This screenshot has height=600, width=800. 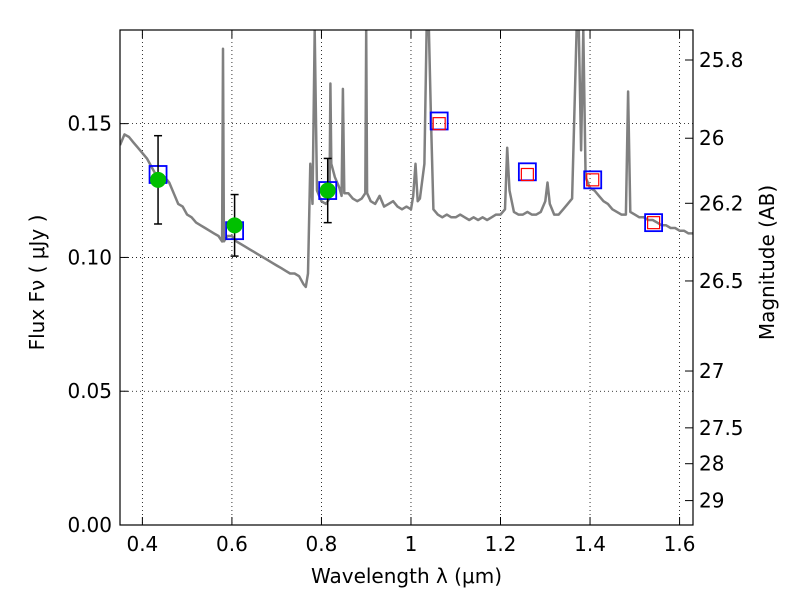 What do you see at coordinates (322, 544) in the screenshot?
I see `x-tick-label: 0.8` at bounding box center [322, 544].